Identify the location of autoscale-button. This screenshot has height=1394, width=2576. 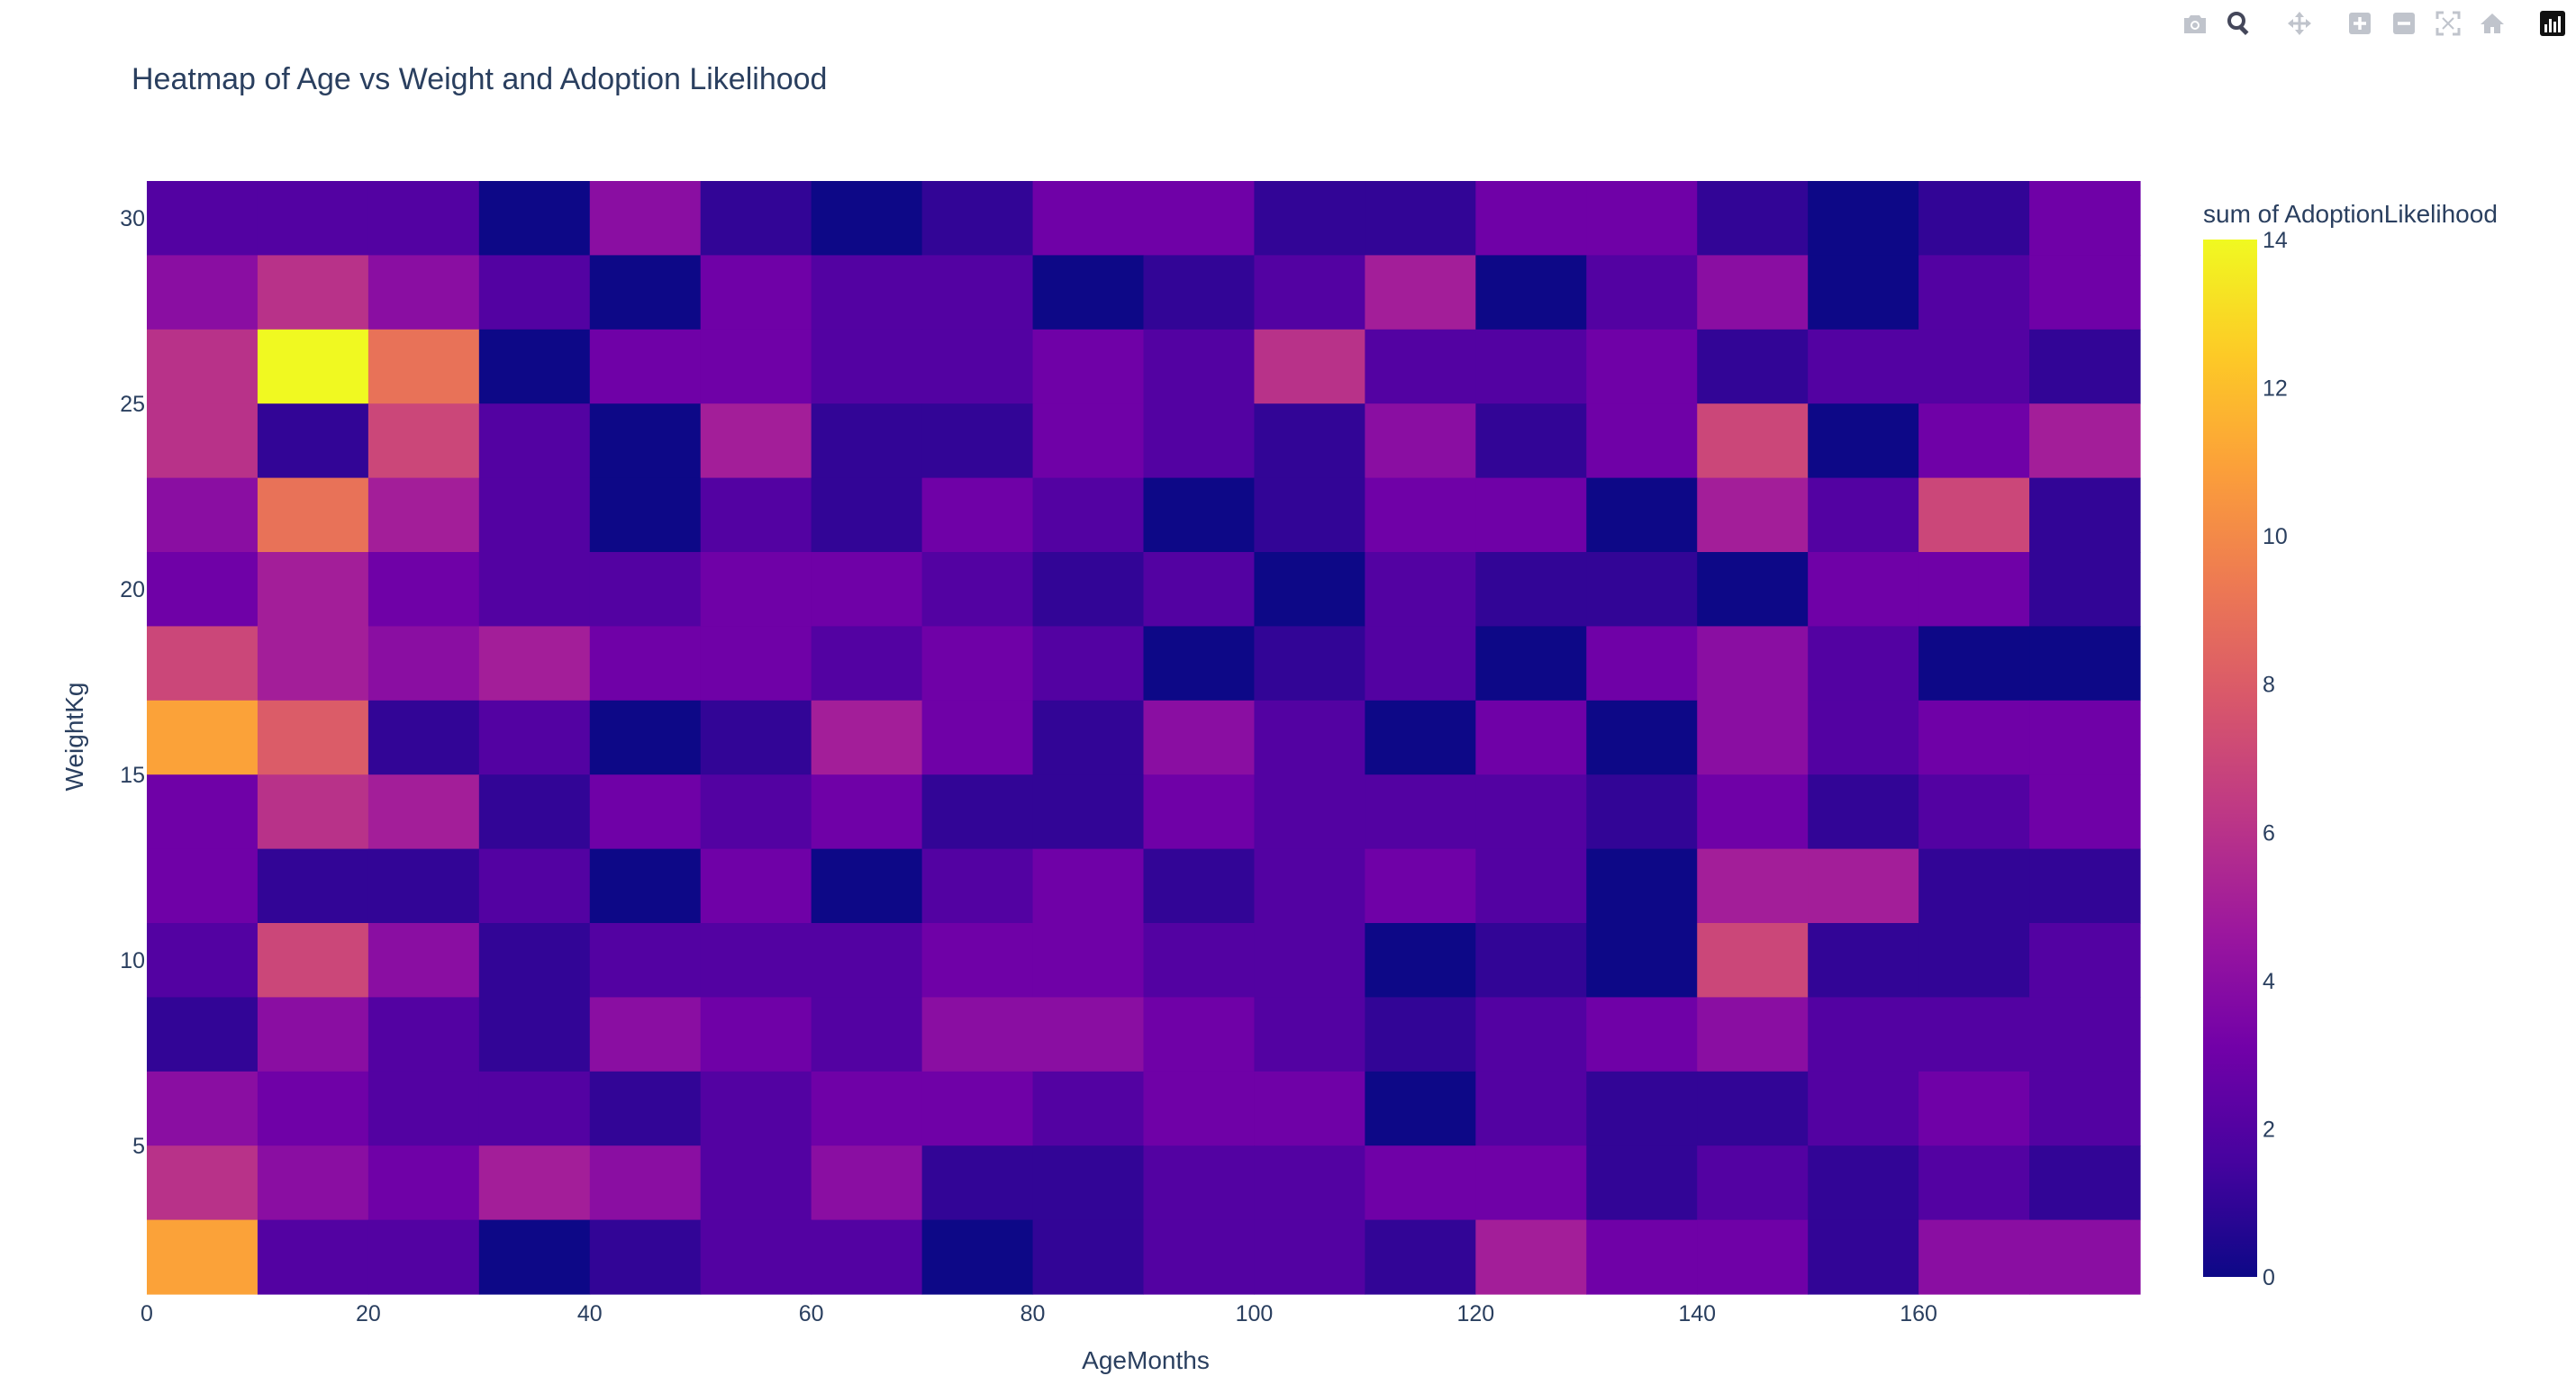
(2448, 23).